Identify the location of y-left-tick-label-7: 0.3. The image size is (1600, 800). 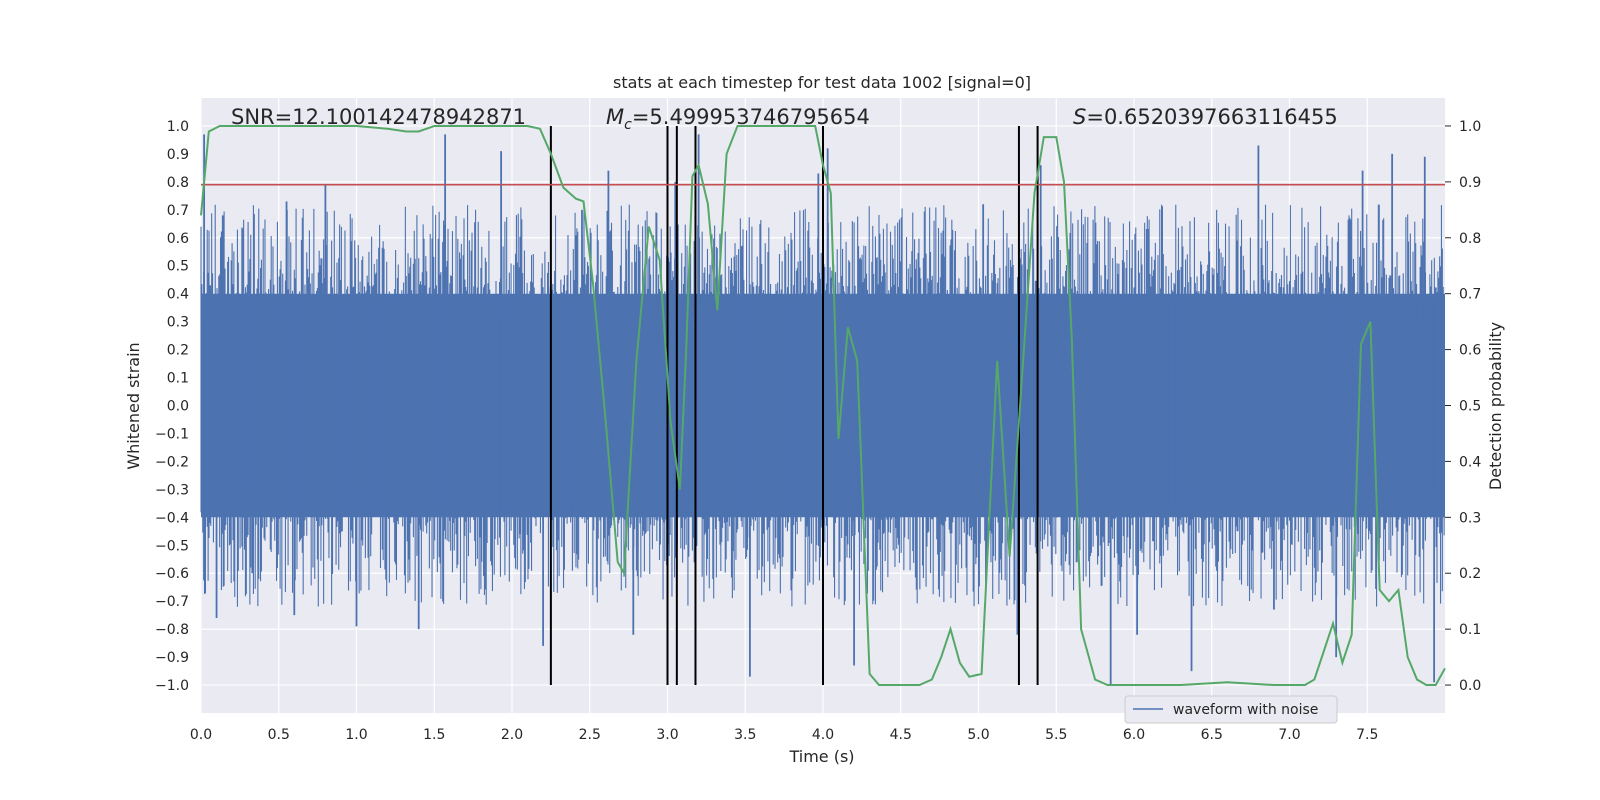
(178, 323).